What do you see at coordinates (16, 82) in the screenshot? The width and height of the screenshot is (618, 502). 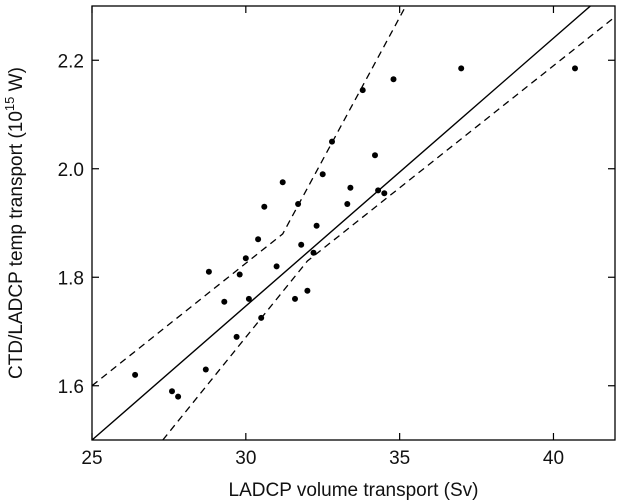 I see `y-axis-label-unit: W)` at bounding box center [16, 82].